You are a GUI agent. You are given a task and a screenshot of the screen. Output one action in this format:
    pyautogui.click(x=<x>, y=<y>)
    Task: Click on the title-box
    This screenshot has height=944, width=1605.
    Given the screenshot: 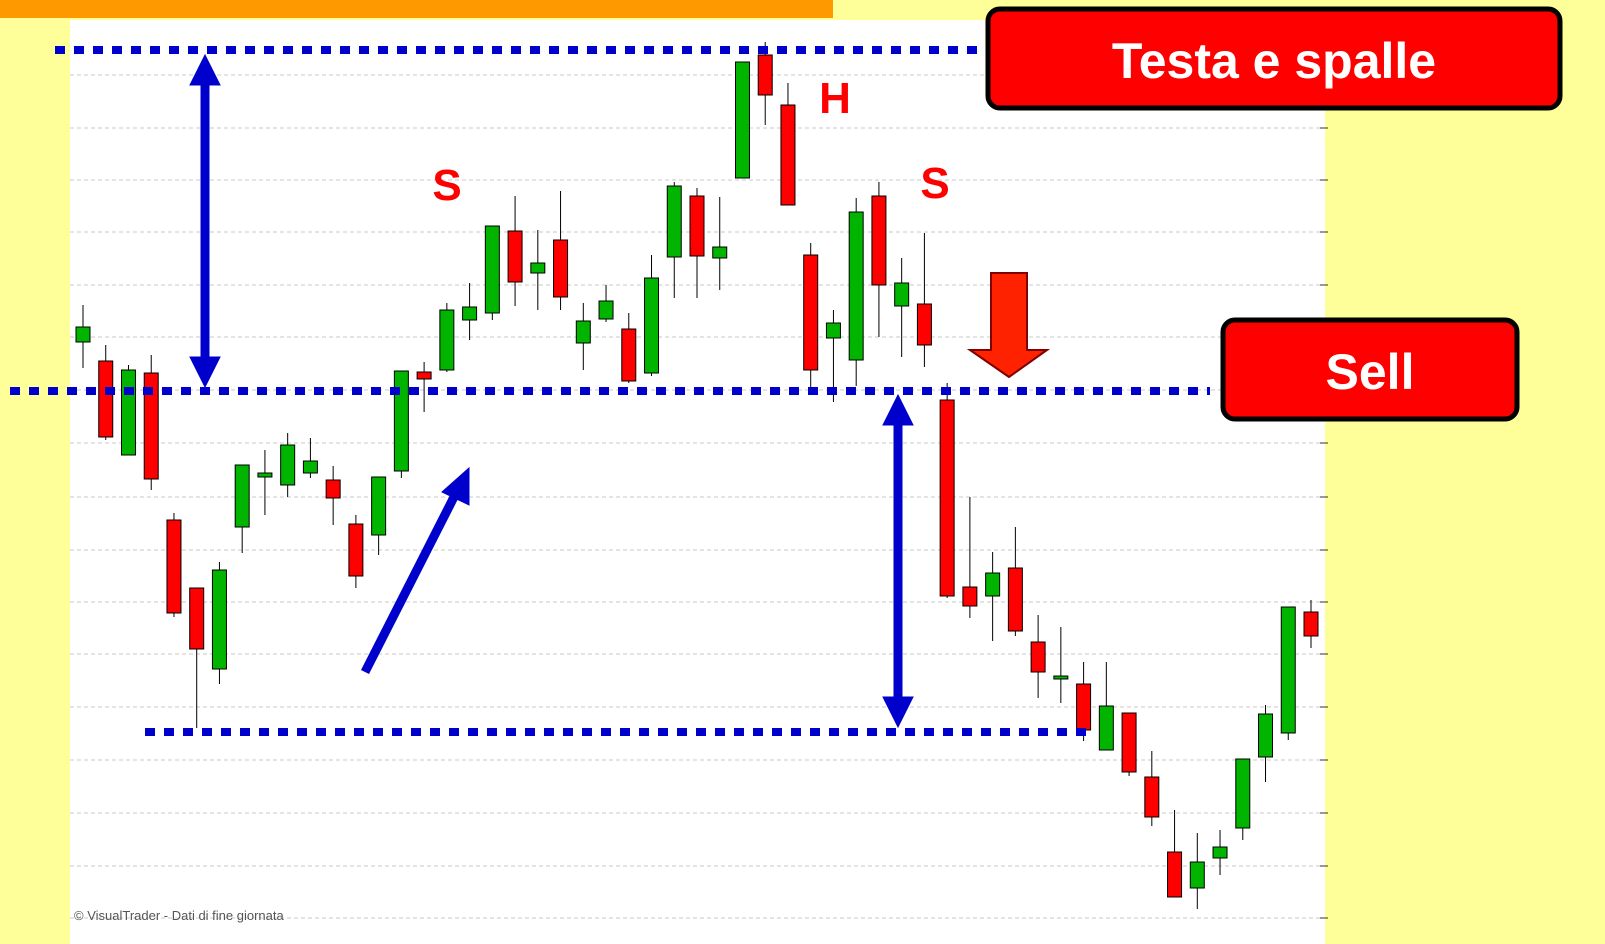 What is the action you would take?
    pyautogui.click(x=1274, y=58)
    